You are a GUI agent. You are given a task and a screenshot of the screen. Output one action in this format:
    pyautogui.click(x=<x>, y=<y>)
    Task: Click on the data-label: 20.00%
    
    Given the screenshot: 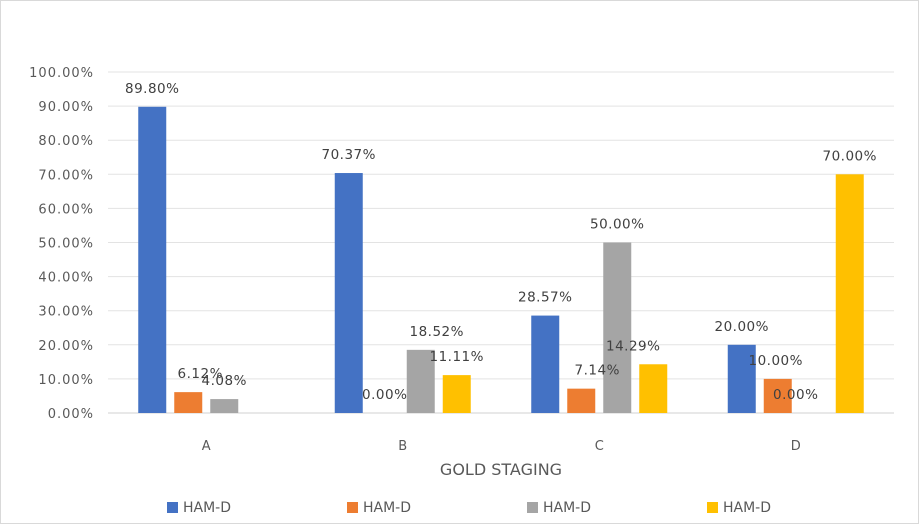 What is the action you would take?
    pyautogui.click(x=742, y=327)
    